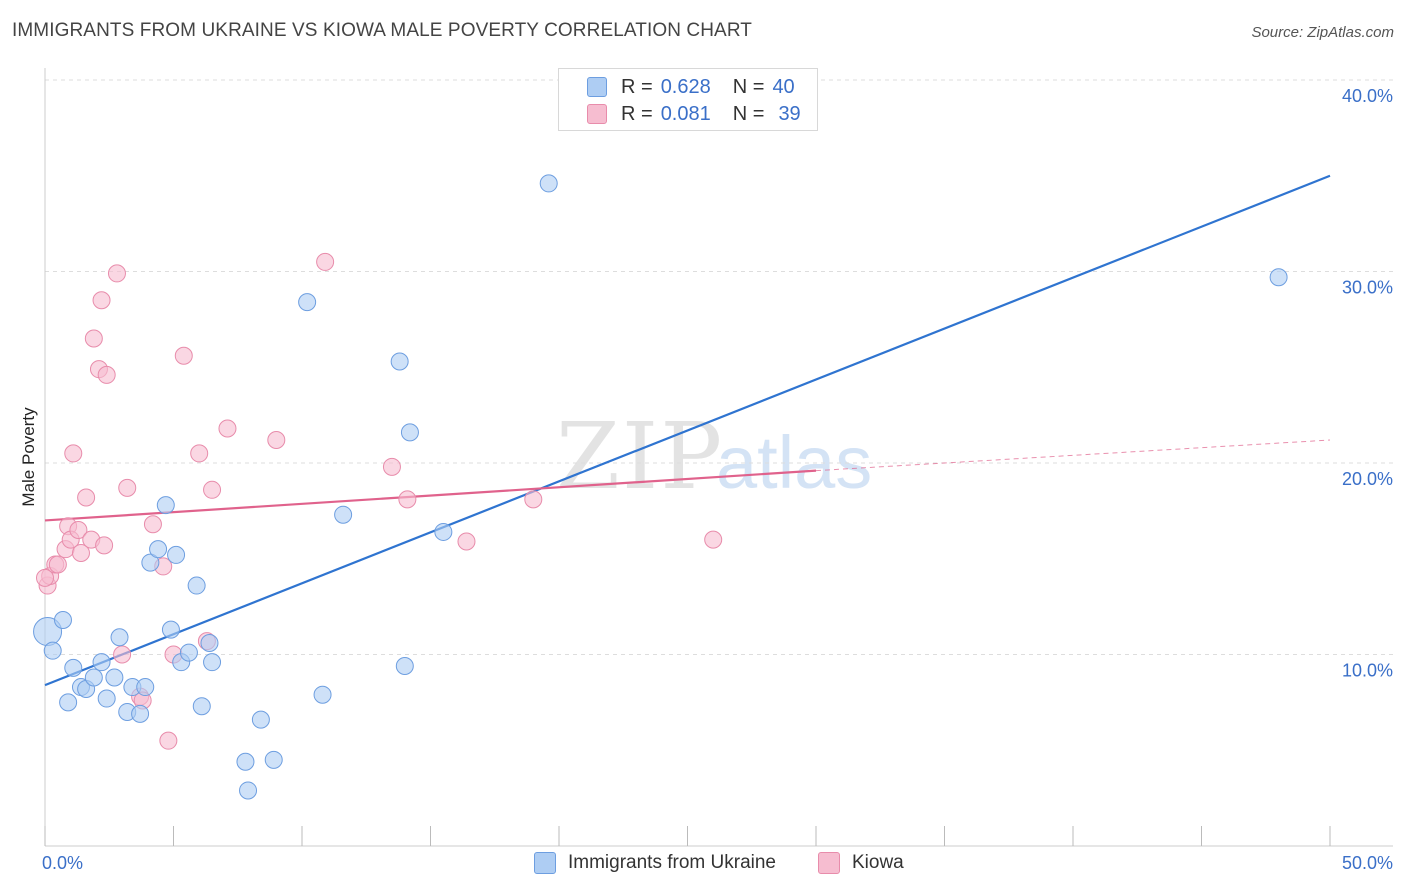 Image resolution: width=1406 pixels, height=892 pixels. I want to click on y-axis-label: Male Poverty, so click(28, 457).